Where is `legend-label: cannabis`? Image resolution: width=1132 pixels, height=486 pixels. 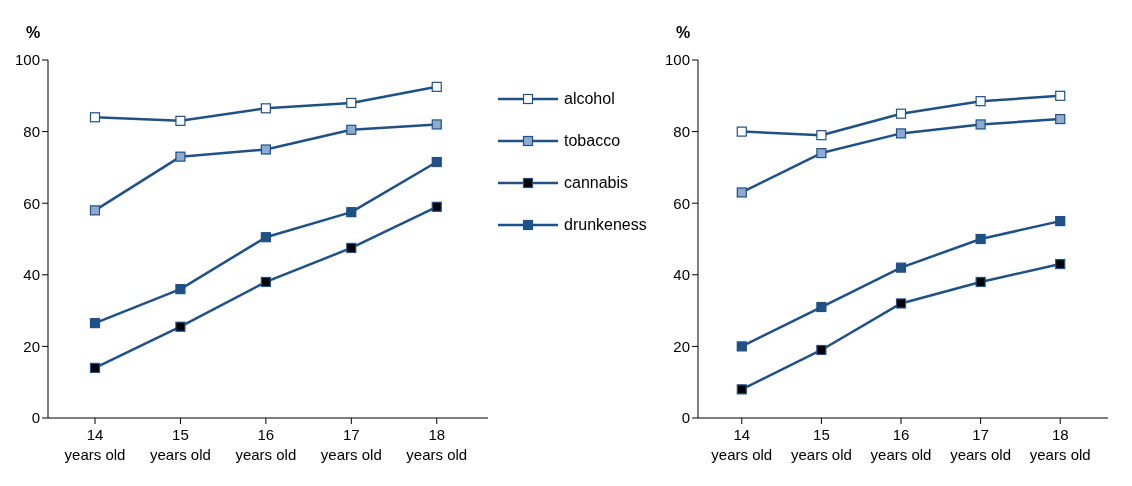 legend-label: cannabis is located at coordinates (596, 183).